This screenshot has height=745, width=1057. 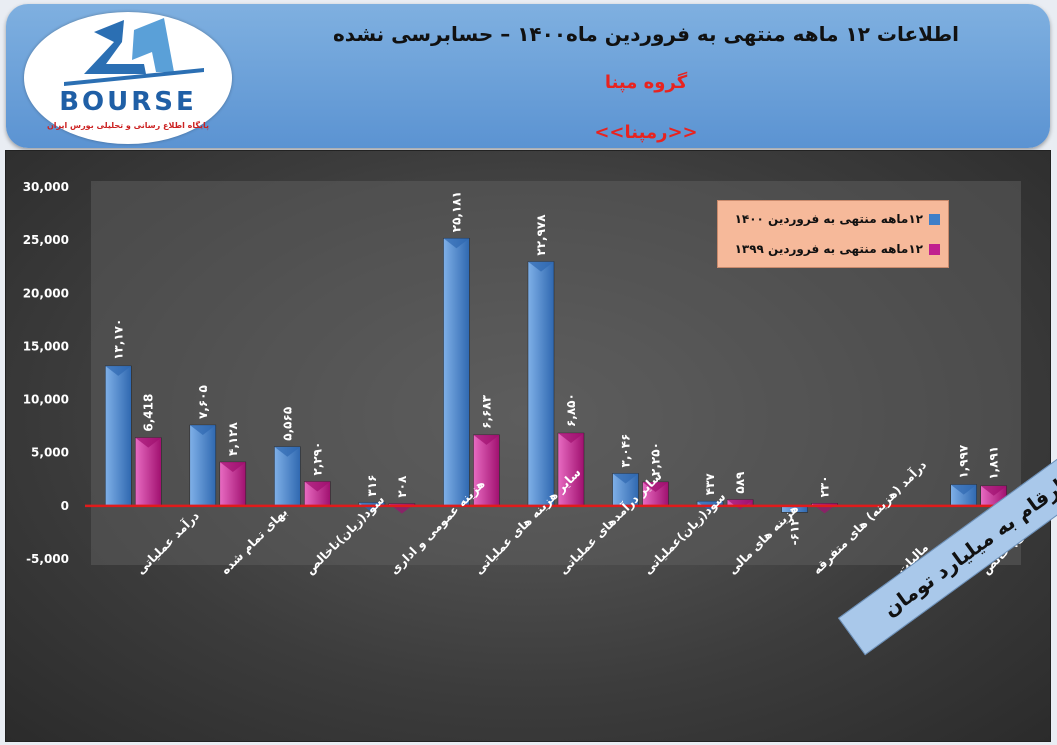 I want to click on data-label: ۲,۲۹۰, so click(x=317, y=459).